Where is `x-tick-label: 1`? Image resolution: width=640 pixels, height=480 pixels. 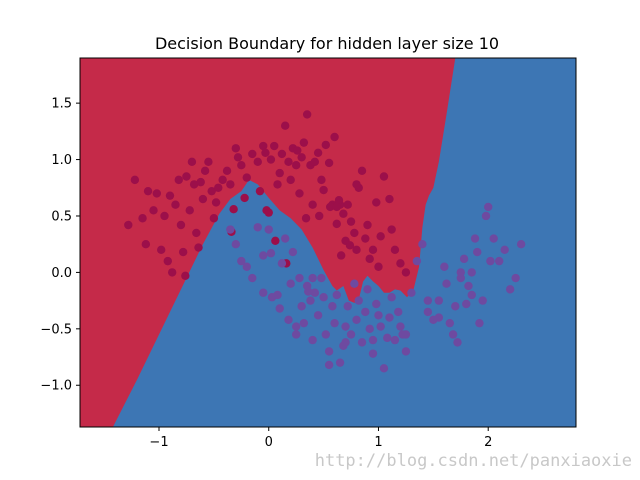 x-tick-label: 1 is located at coordinates (378, 442).